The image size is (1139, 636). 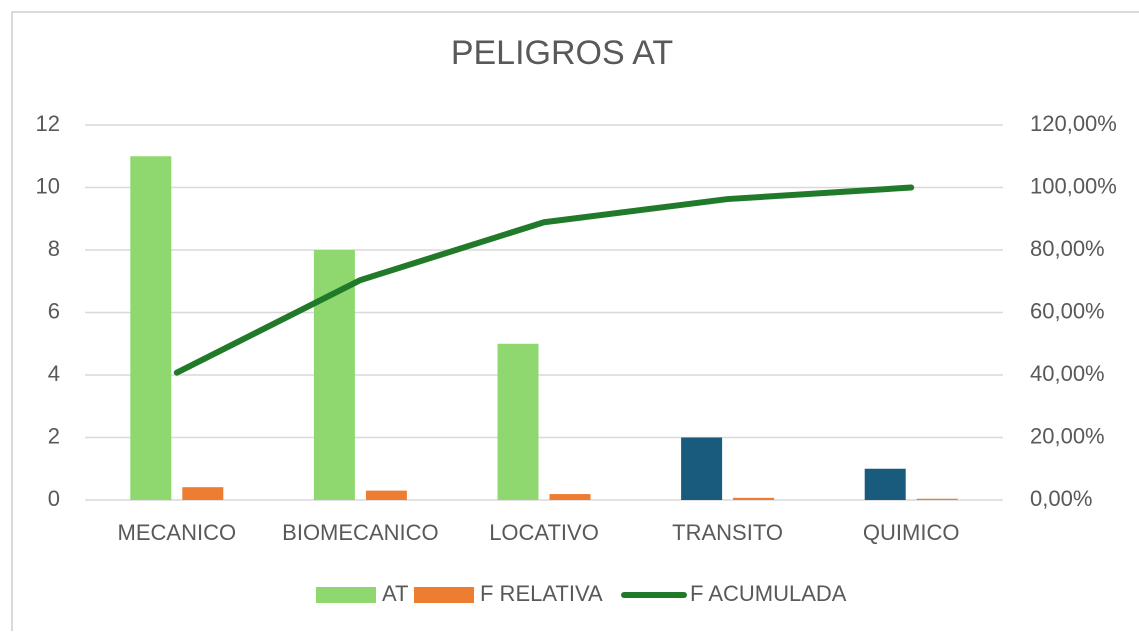 What do you see at coordinates (1073, 185) in the screenshot?
I see `y2-tick-label: 100,00%` at bounding box center [1073, 185].